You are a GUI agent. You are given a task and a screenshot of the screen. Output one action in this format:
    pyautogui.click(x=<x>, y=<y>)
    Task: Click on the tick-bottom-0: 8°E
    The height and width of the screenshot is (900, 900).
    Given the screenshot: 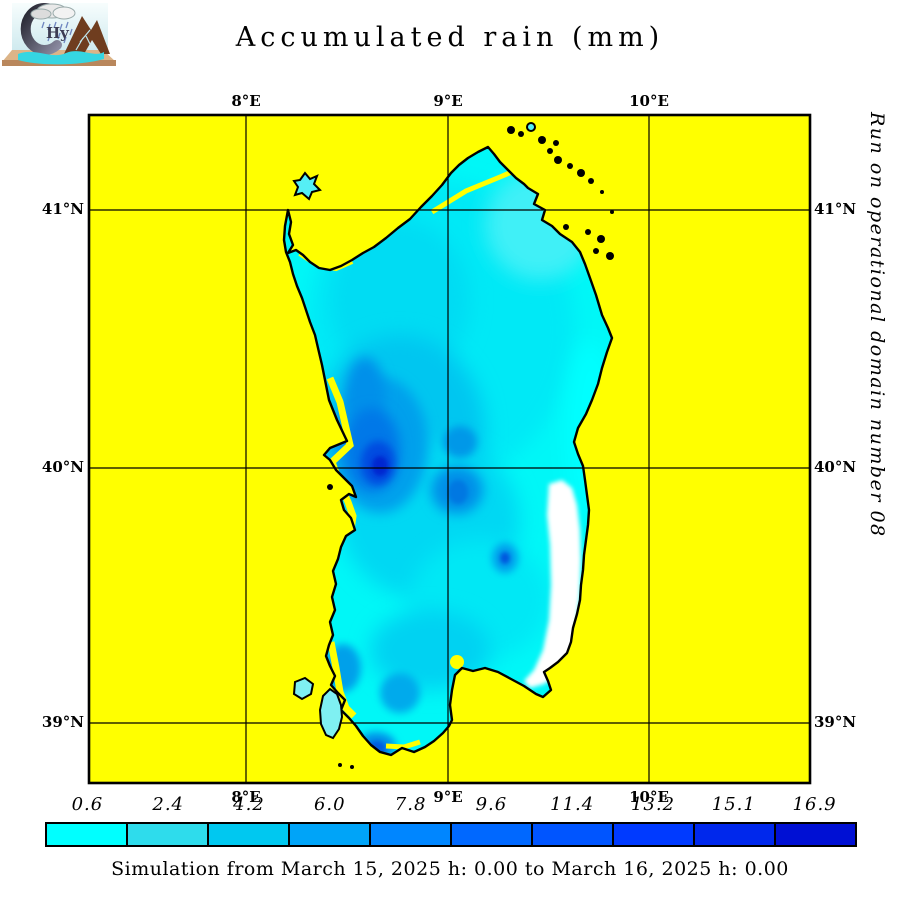 What is the action you would take?
    pyautogui.click(x=246, y=797)
    